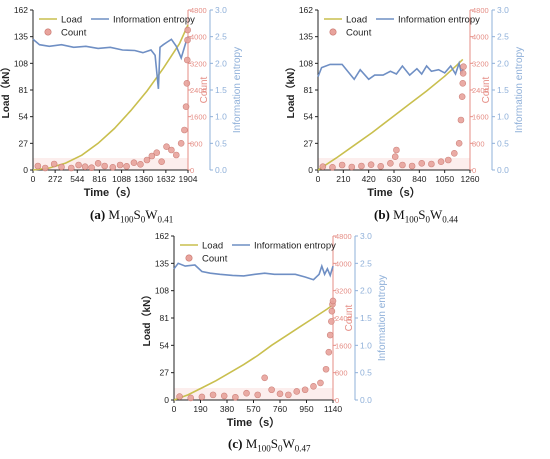 The image size is (550, 459). What do you see at coordinates (480, 90) in the screenshot?
I see `count-tick-label: 2400` at bounding box center [480, 90].